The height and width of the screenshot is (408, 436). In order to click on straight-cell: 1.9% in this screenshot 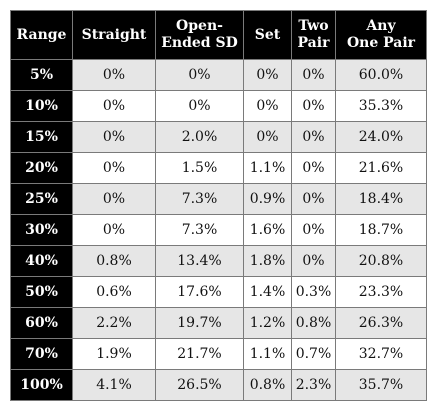, I will do `click(114, 354)`.